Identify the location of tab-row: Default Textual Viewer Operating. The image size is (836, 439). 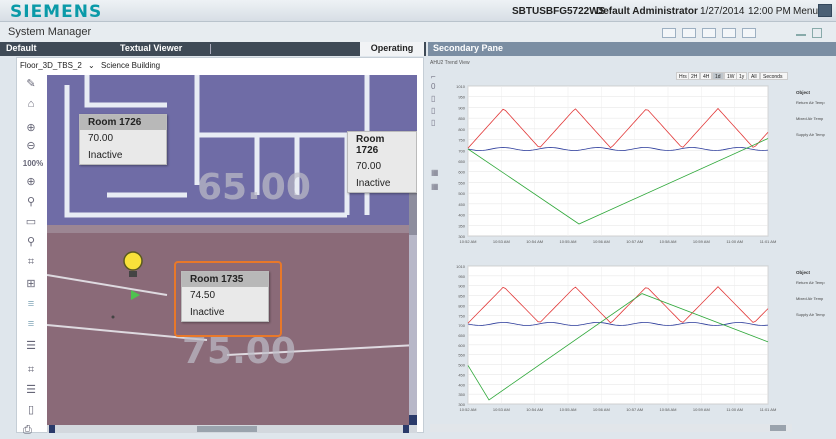
(213, 49).